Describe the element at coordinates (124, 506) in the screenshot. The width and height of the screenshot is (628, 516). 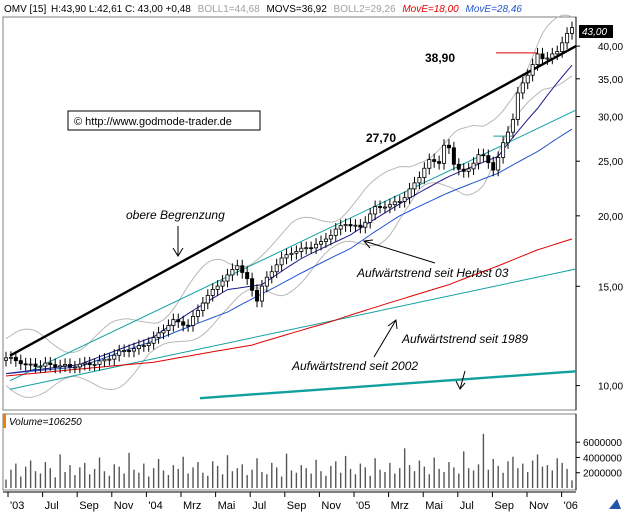
I see `x-tick-label: Nov` at that location.